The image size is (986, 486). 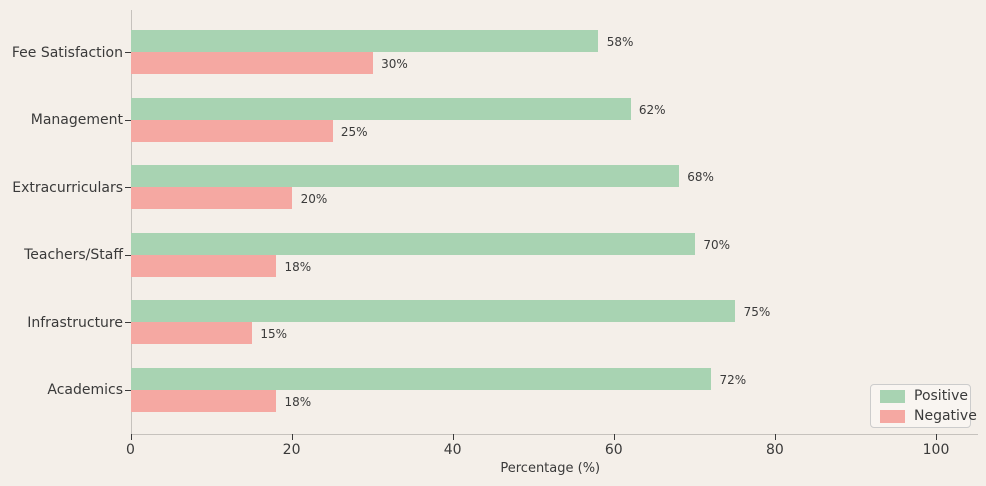 What do you see at coordinates (941, 396) in the screenshot?
I see `legend-label: Positive` at bounding box center [941, 396].